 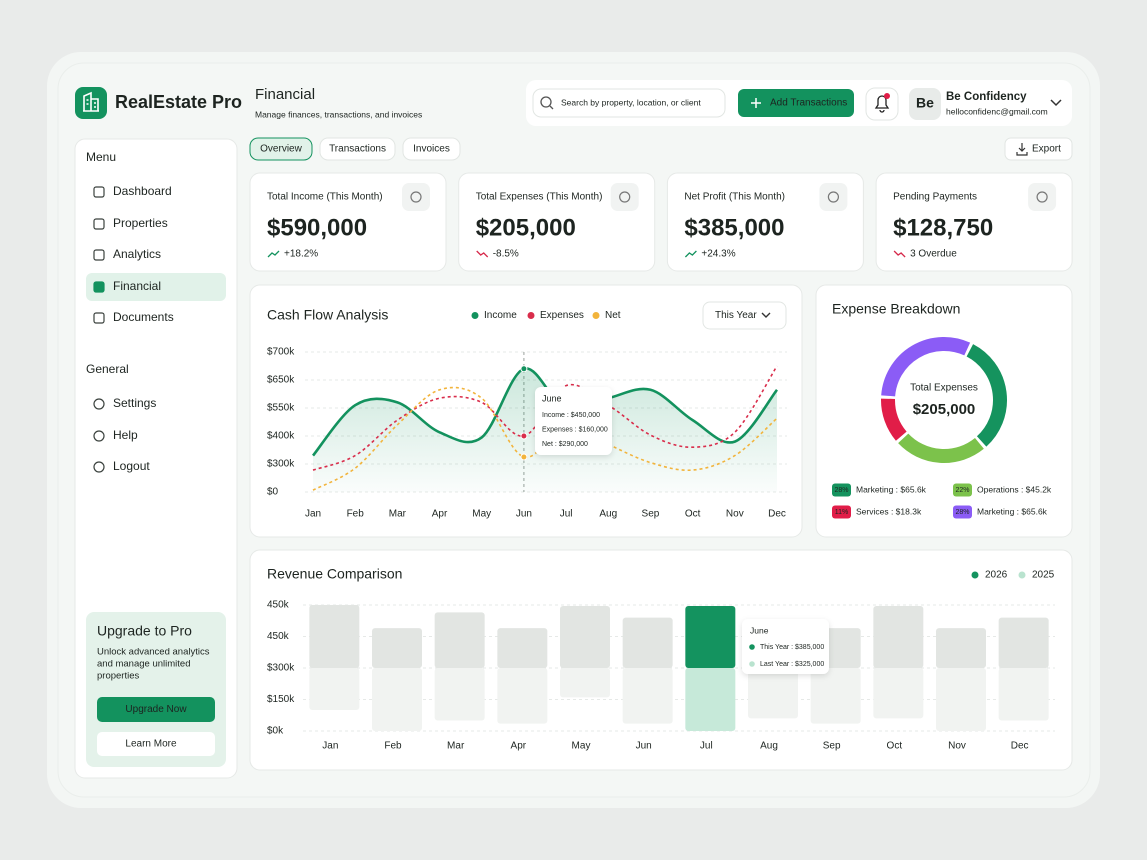 What do you see at coordinates (140, 223) in the screenshot?
I see `nav-item: Properties` at bounding box center [140, 223].